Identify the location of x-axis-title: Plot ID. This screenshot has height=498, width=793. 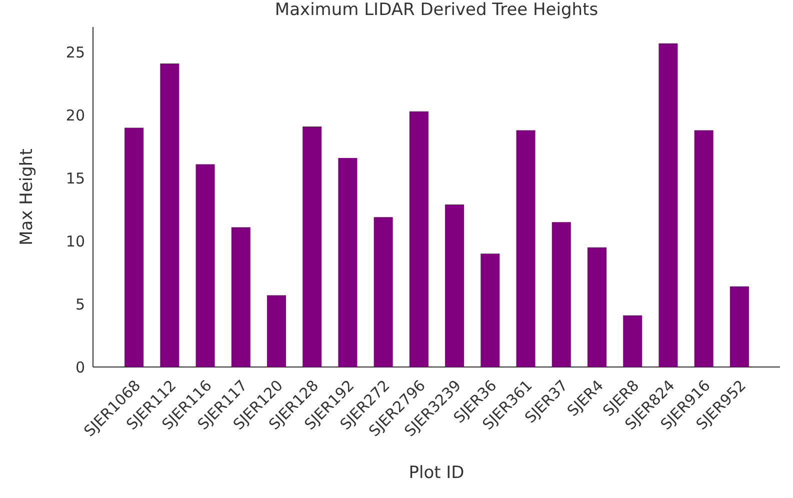
(437, 473).